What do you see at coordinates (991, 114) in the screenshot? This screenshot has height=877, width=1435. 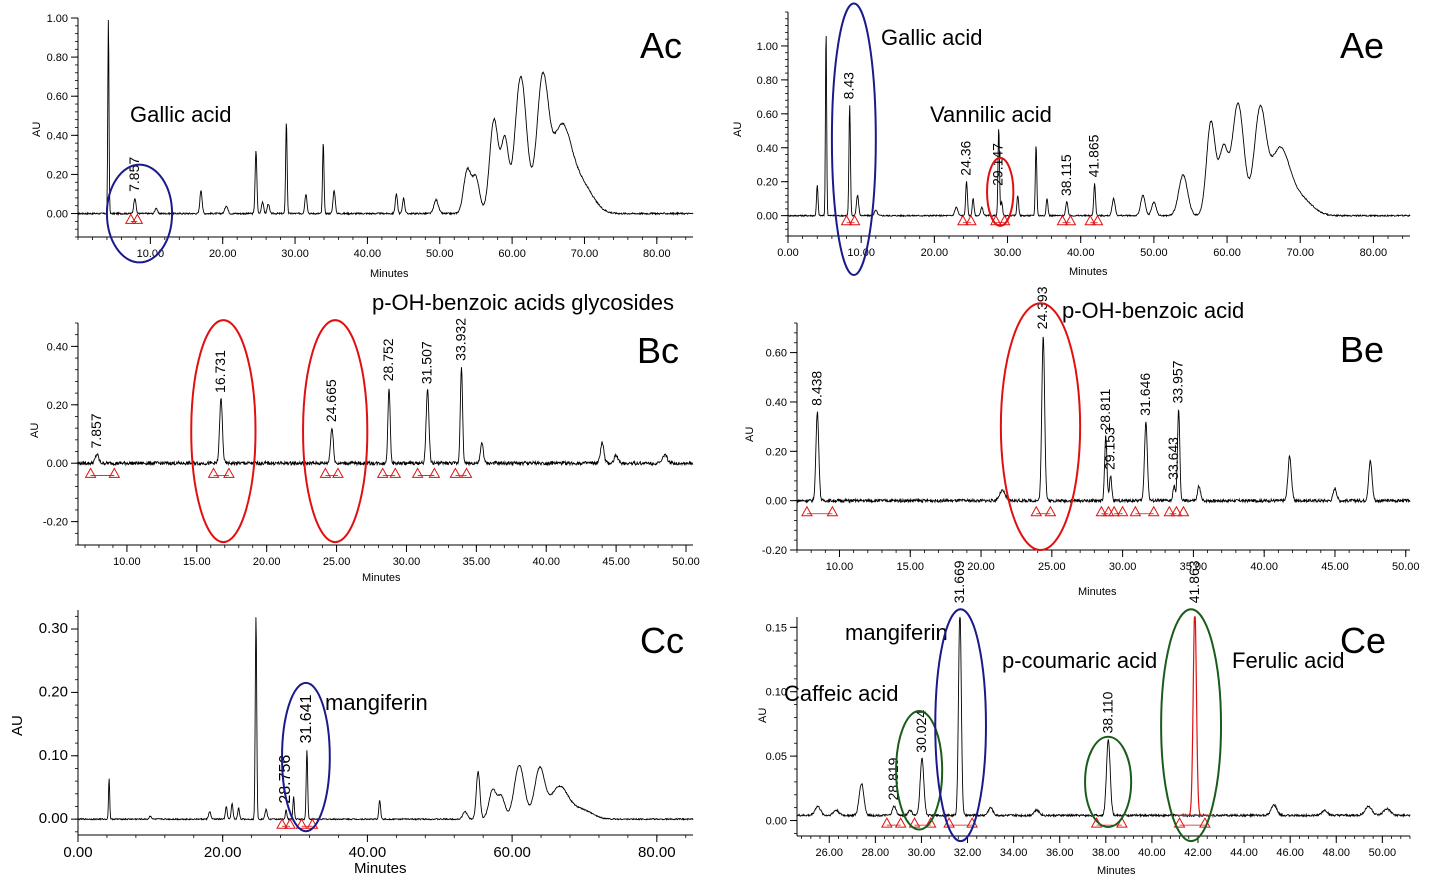 I see `annotation-vannilic-acid: Vannilic acid` at bounding box center [991, 114].